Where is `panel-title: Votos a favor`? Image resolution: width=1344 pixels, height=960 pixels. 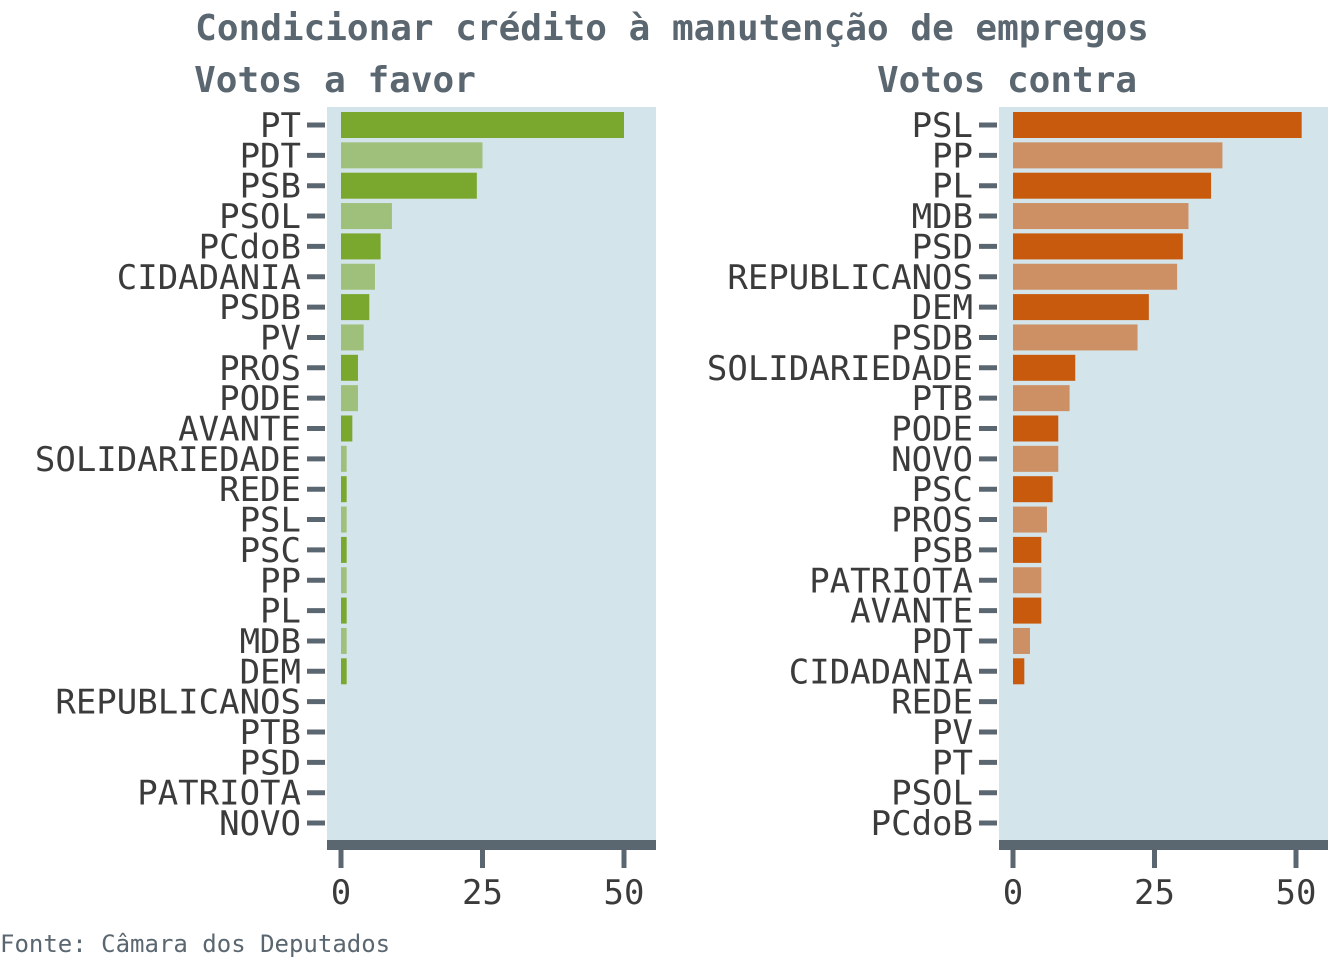
panel-title: Votos a favor is located at coordinates (335, 80).